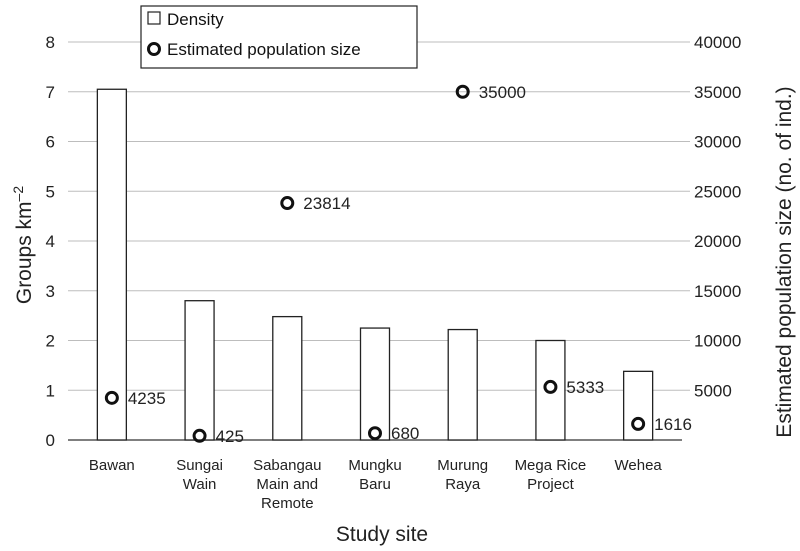  I want to click on y-tick-label: 3, so click(50, 291).